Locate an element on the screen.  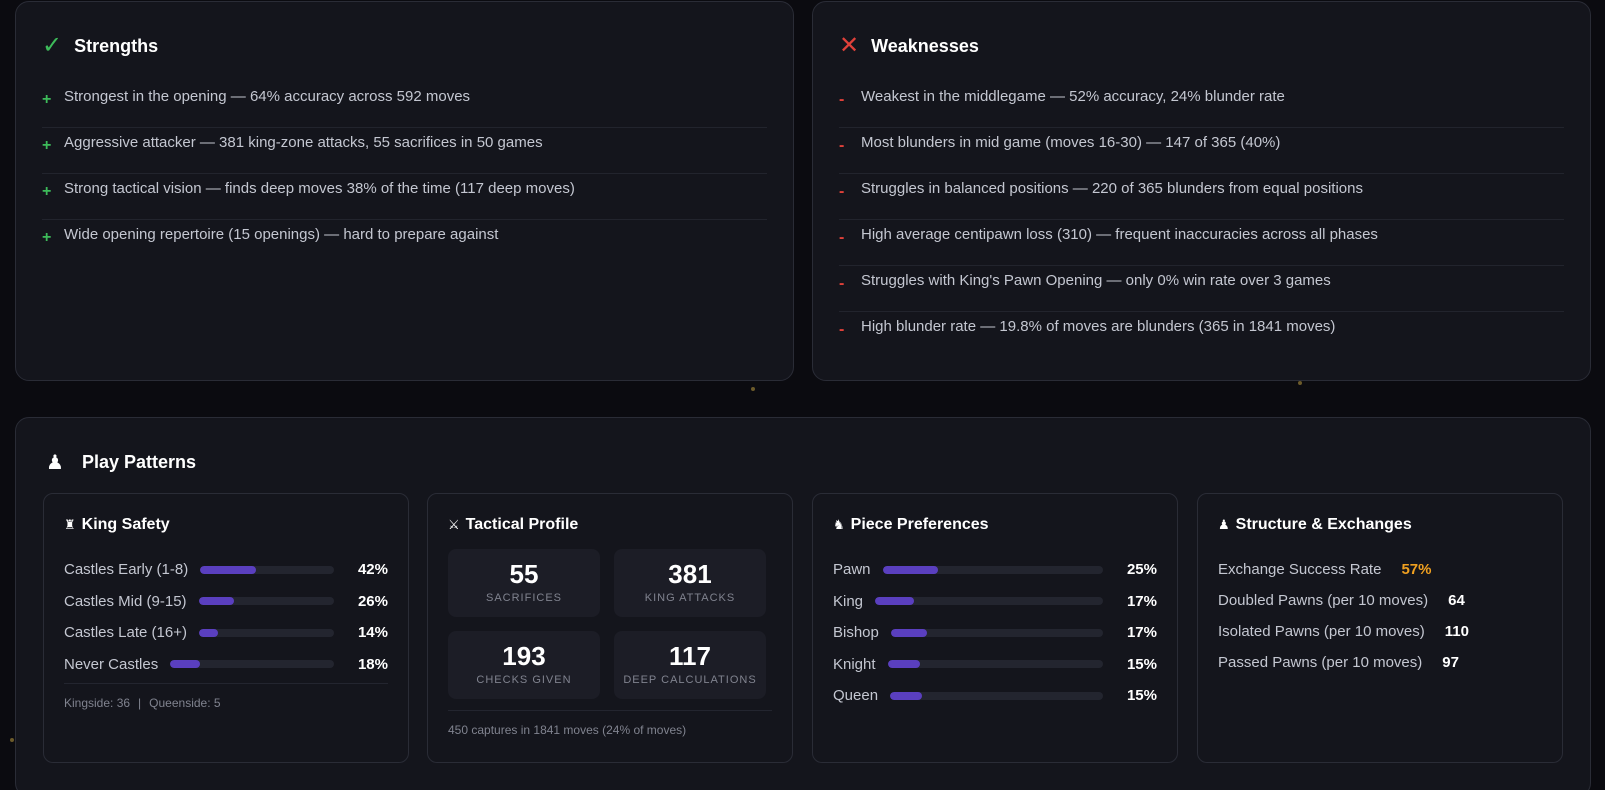
bar-row: Knight 15% is located at coordinates (995, 665).